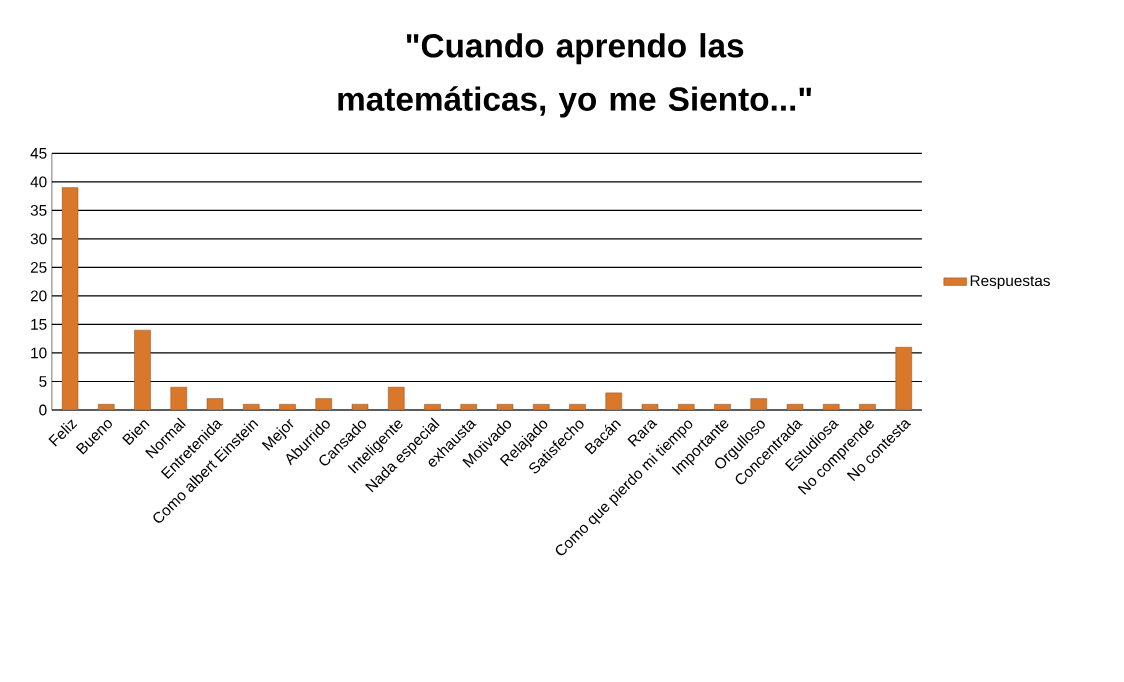 The image size is (1124, 682). What do you see at coordinates (1010, 282) in the screenshot?
I see `legend-label: Respuestas` at bounding box center [1010, 282].